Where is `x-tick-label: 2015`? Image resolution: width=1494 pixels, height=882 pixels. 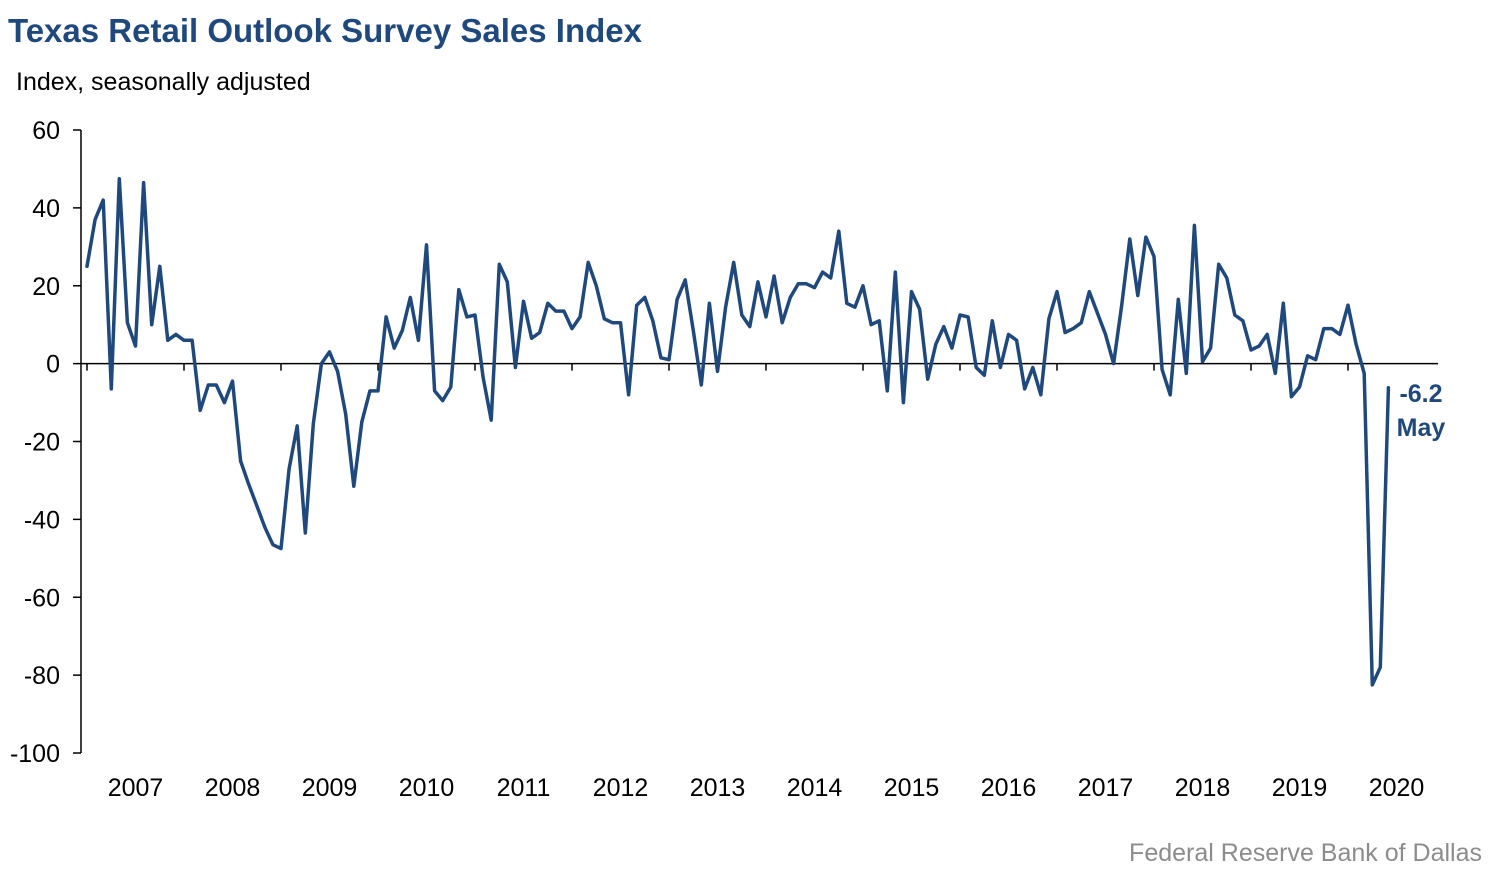 x-tick-label: 2015 is located at coordinates (912, 788).